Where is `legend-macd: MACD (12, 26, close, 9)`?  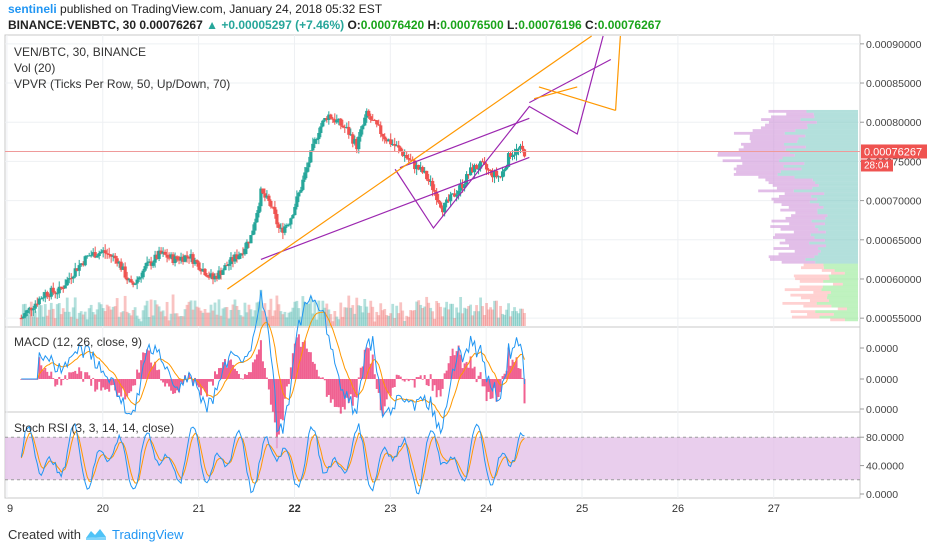
legend-macd: MACD (12, 26, close, 9) is located at coordinates (78, 342).